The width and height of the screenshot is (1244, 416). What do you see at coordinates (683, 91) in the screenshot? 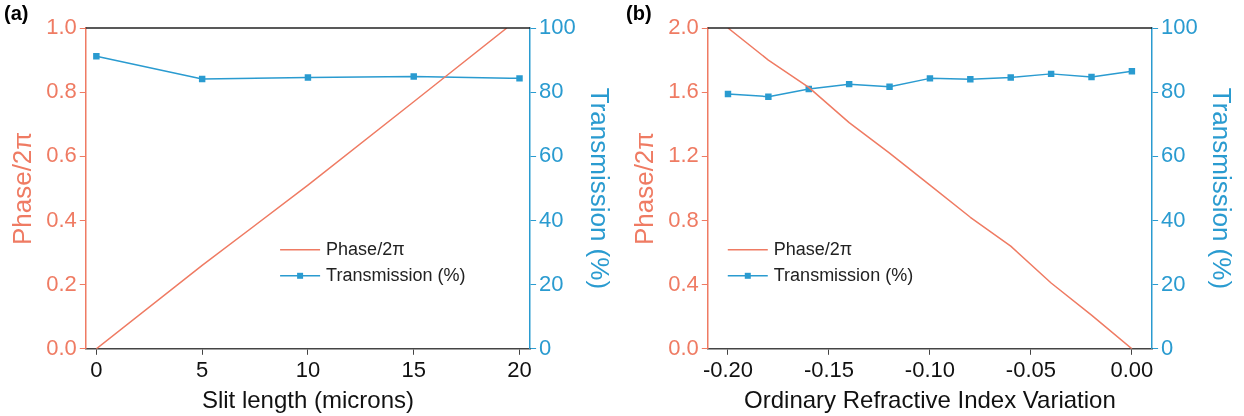
I see `y-tick-label: 1.6` at bounding box center [683, 91].